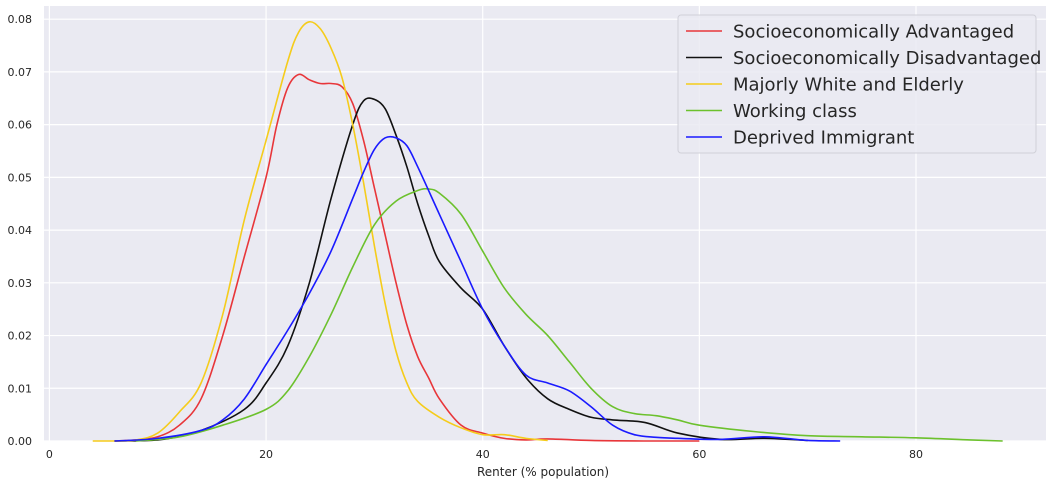  I want to click on y-tick-label: 0.08, so click(20, 19).